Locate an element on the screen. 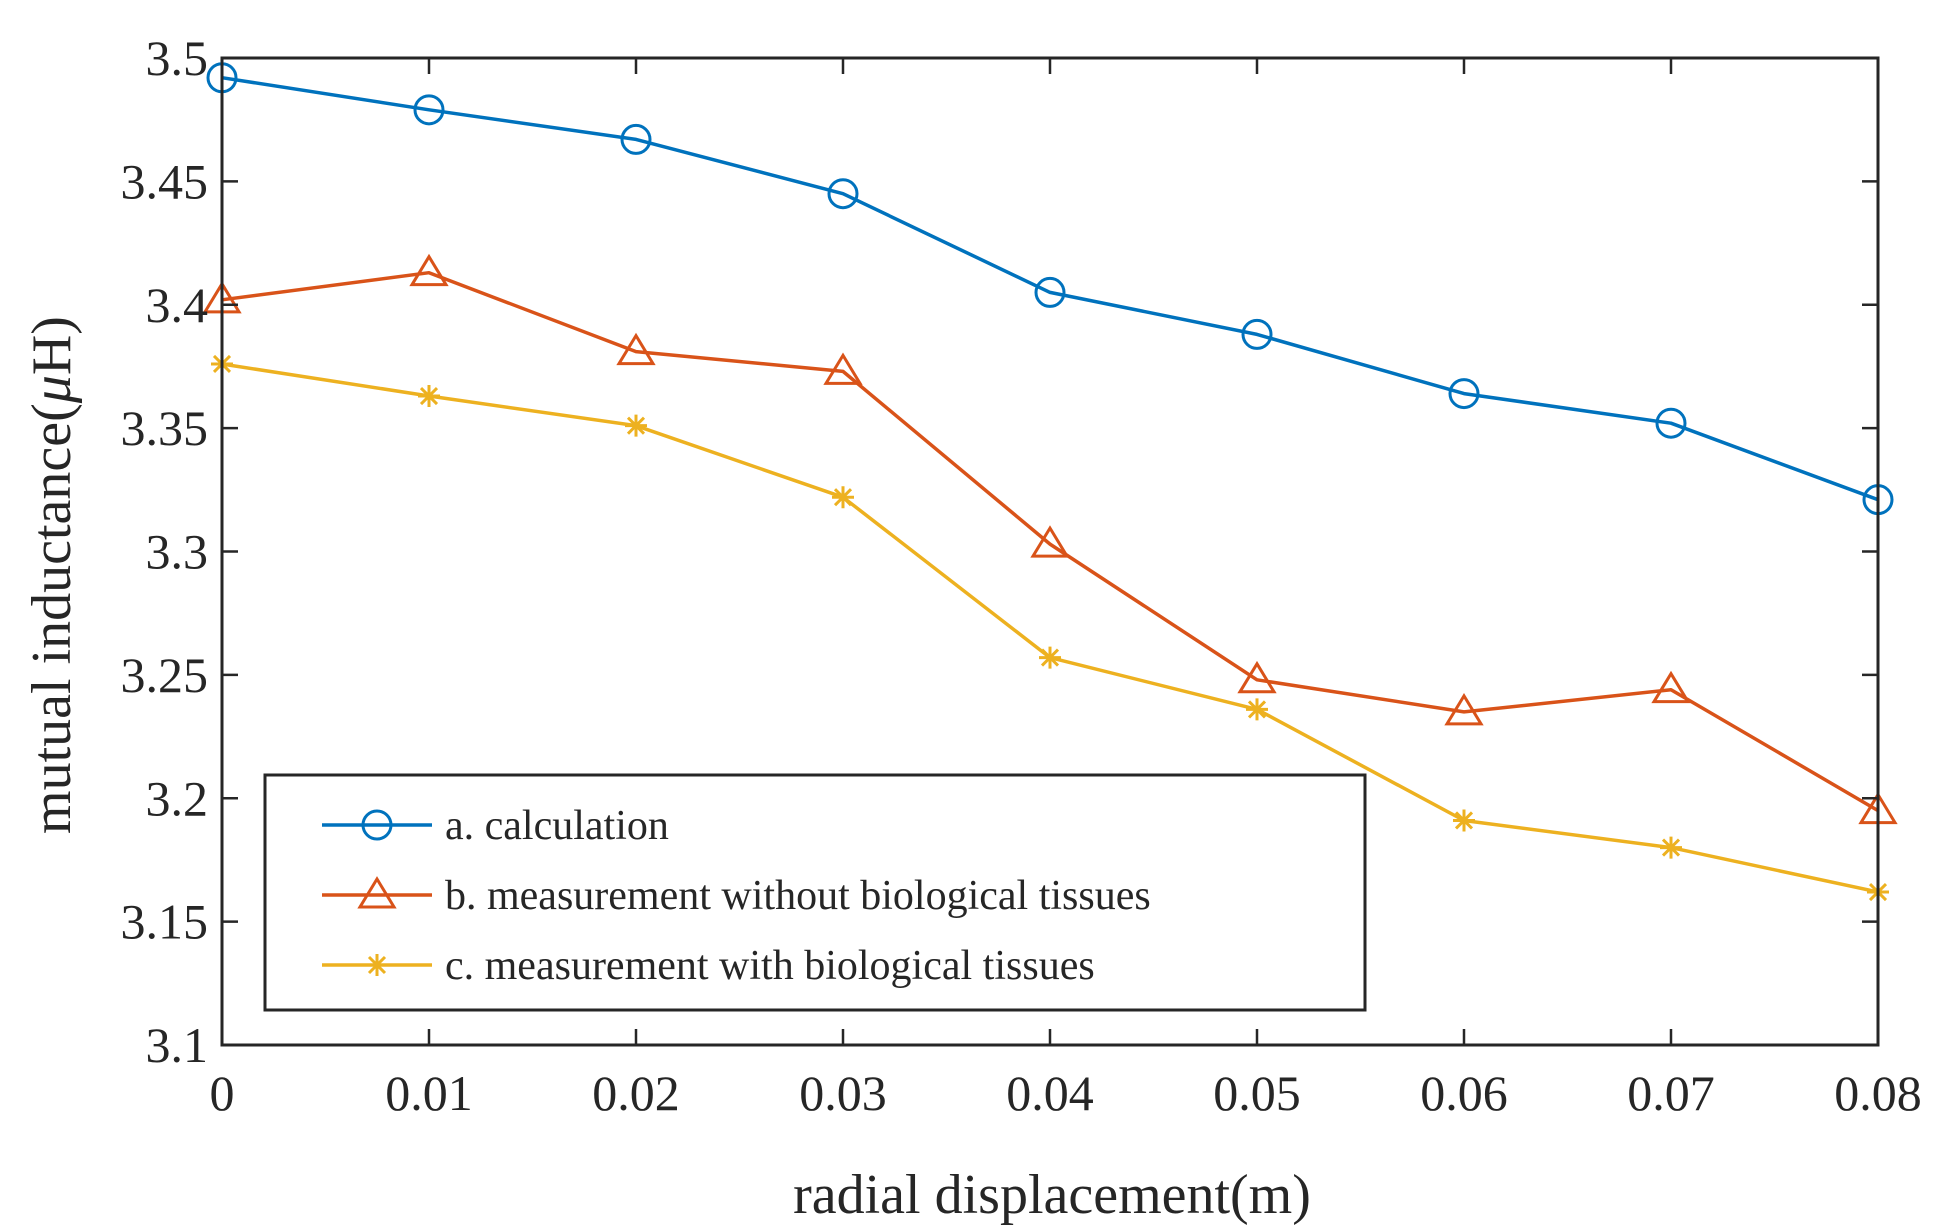  legend-label-3: c. measurement with biological tissues is located at coordinates (770, 966).